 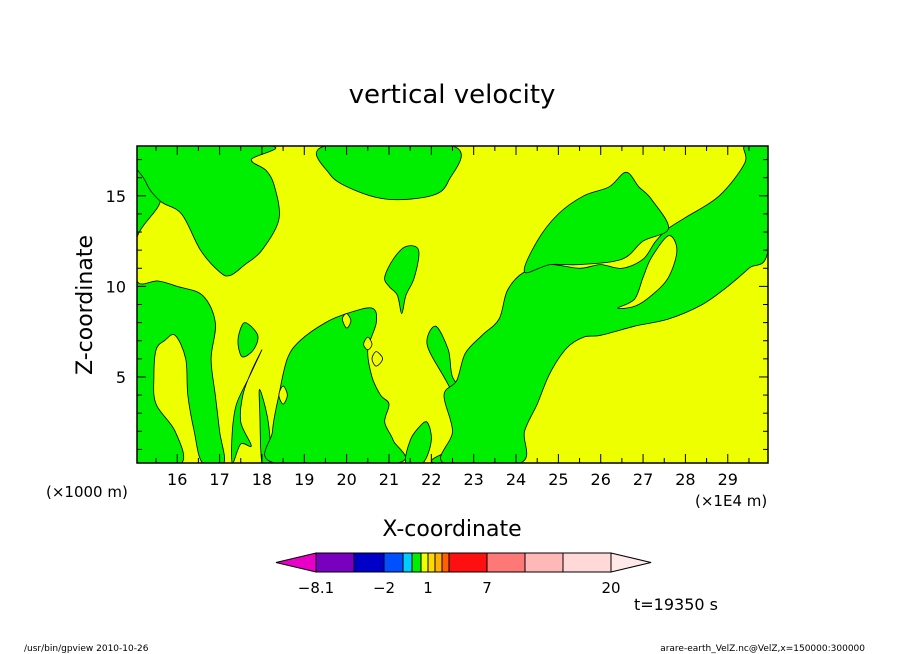 I want to click on x-tick-label: 23, so click(x=473, y=479).